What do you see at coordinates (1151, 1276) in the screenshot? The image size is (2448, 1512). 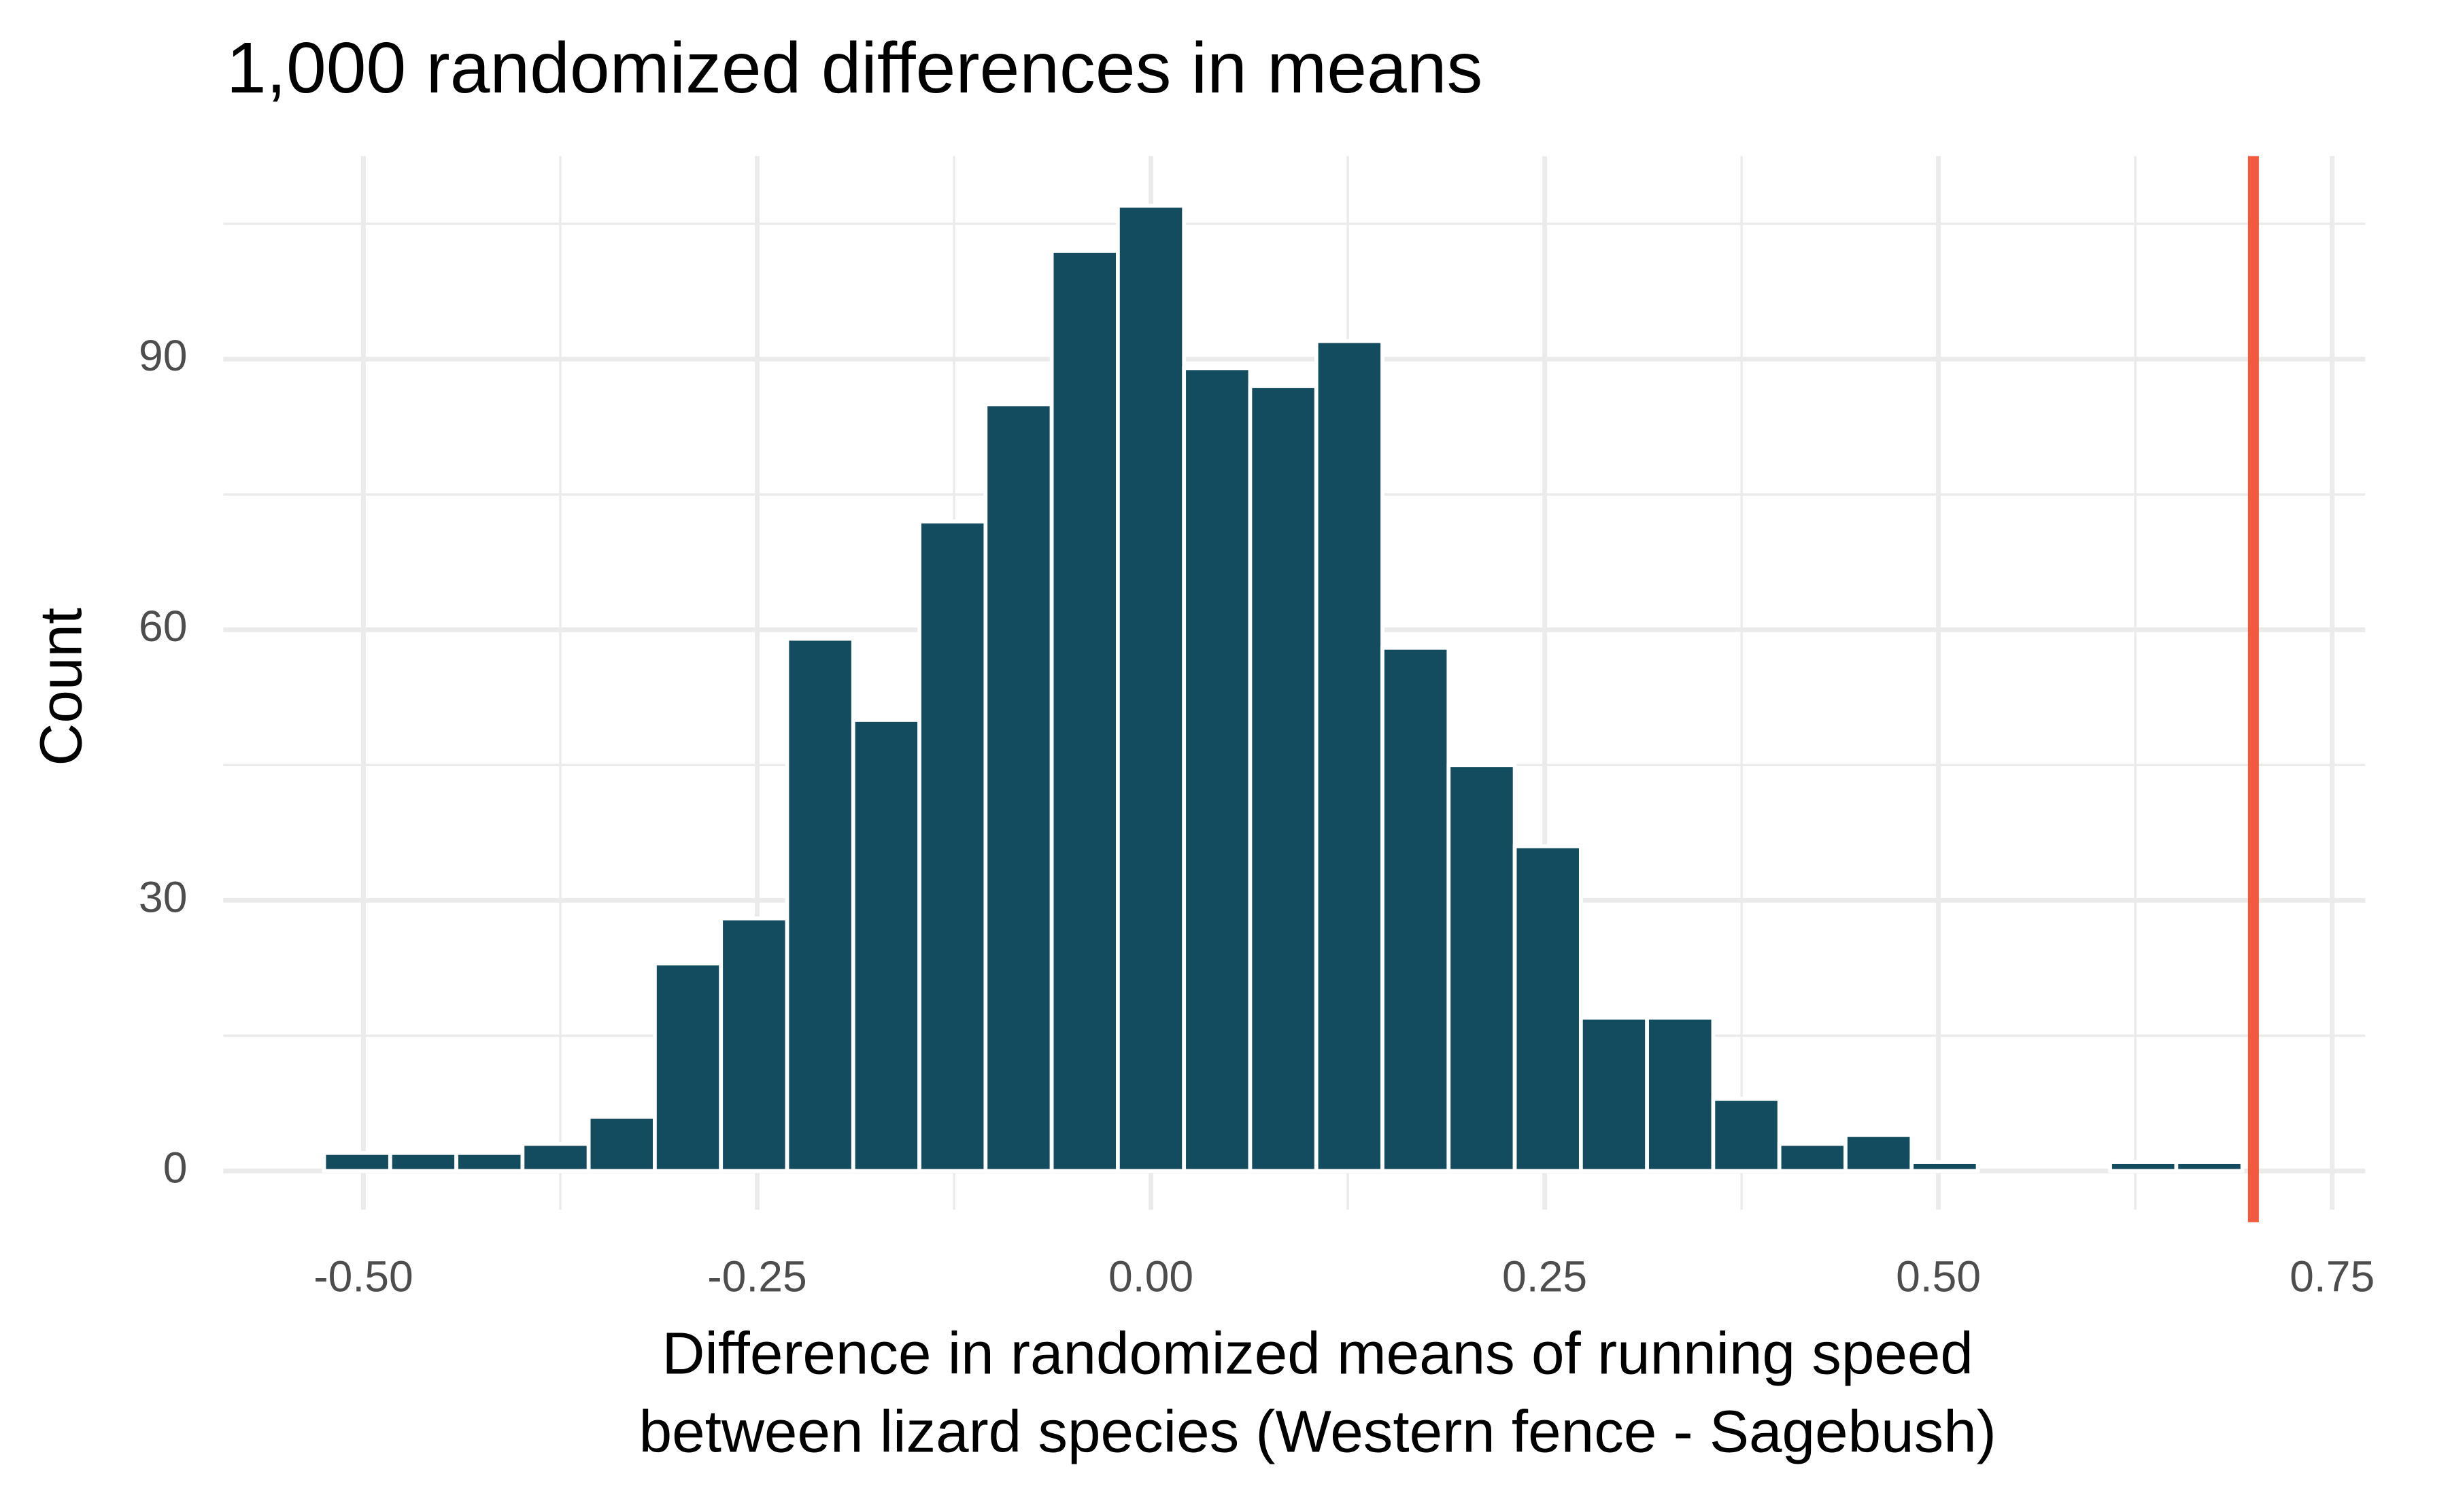 I see `x-tick-label: 0.00` at bounding box center [1151, 1276].